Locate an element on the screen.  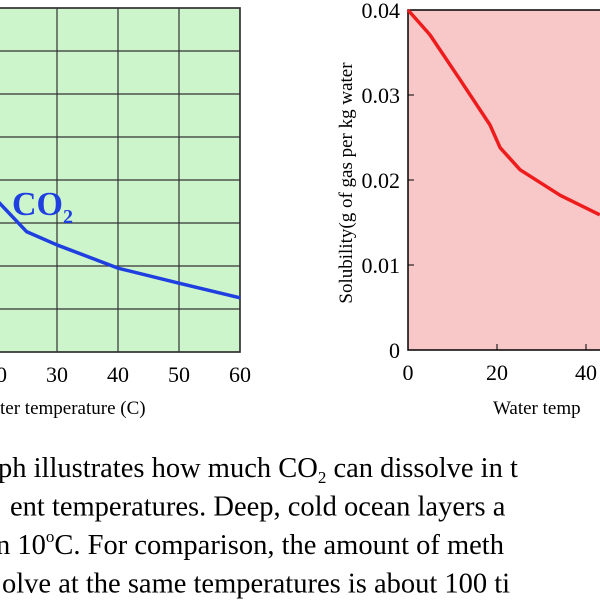
y-tick-label: 0.04 is located at coordinates (381, 11).